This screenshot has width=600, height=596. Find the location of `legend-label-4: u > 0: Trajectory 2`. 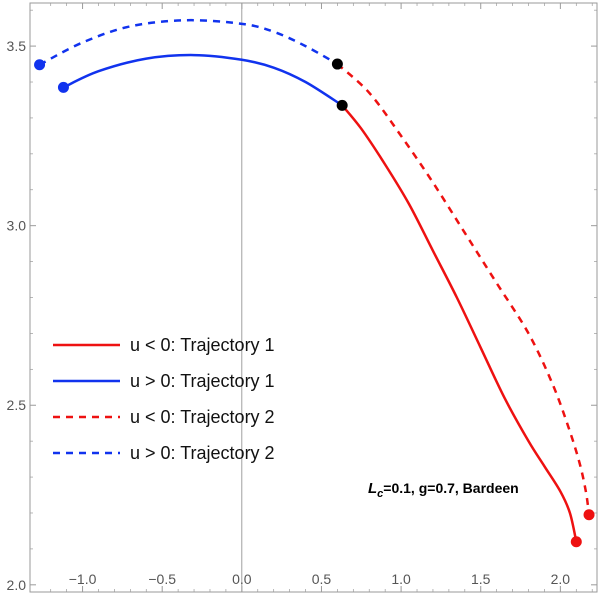

legend-label-4: u > 0: Trajectory 2 is located at coordinates (202, 453).